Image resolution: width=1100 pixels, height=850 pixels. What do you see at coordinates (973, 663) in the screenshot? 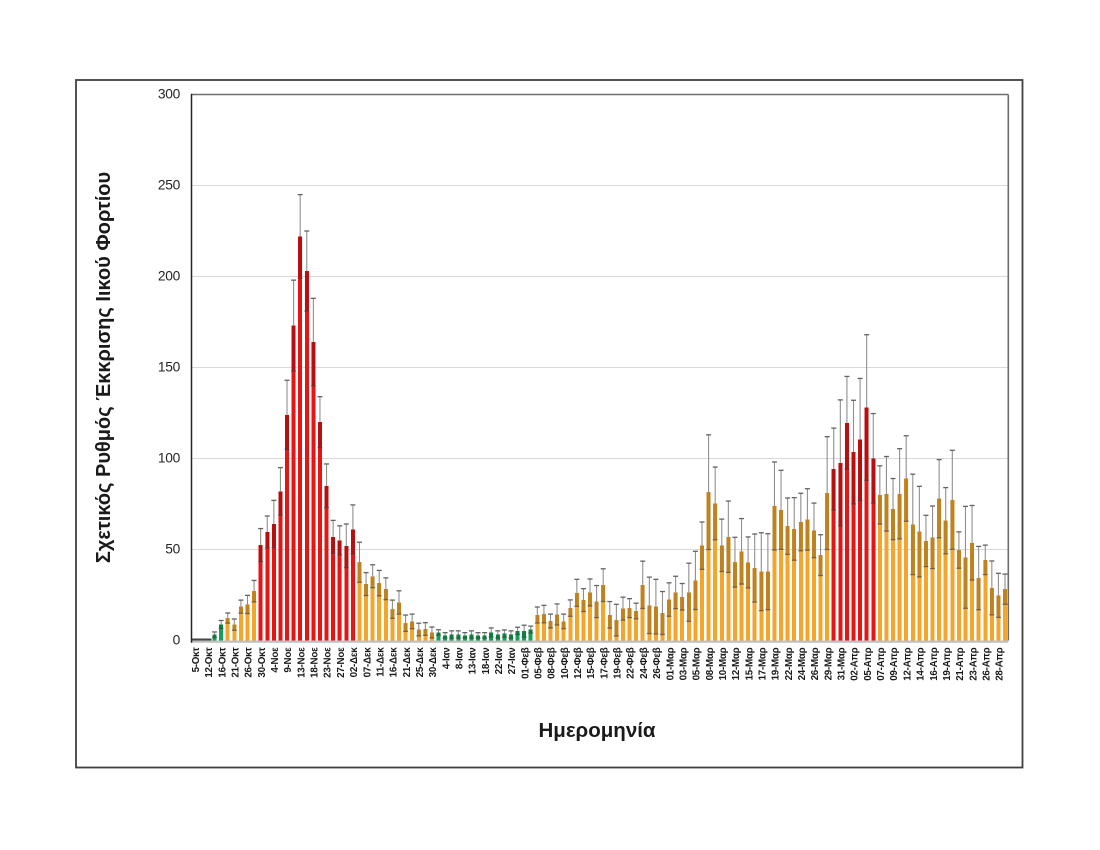
I see `svg-text: 23-Απρ` at bounding box center [973, 663].